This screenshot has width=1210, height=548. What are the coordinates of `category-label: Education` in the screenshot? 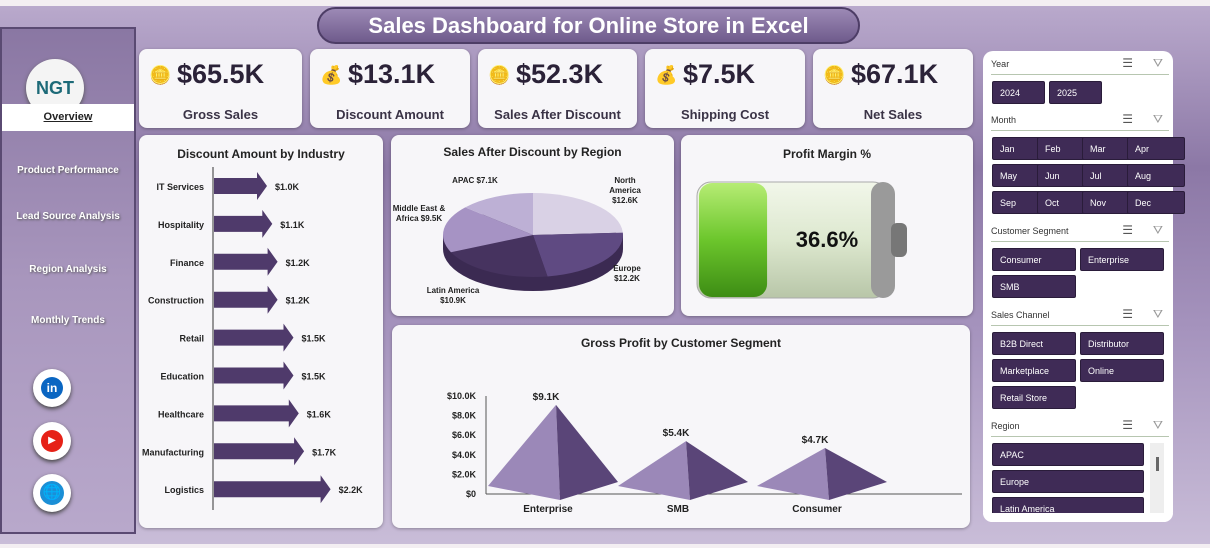 It's located at (182, 377).